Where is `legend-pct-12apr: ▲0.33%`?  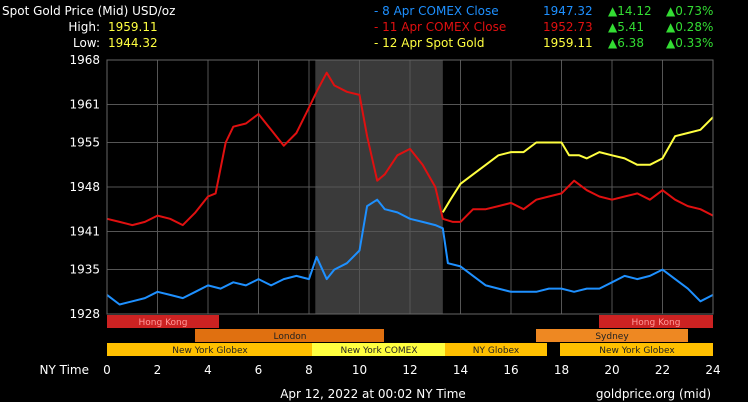 legend-pct-12apr: ▲0.33% is located at coordinates (689, 43).